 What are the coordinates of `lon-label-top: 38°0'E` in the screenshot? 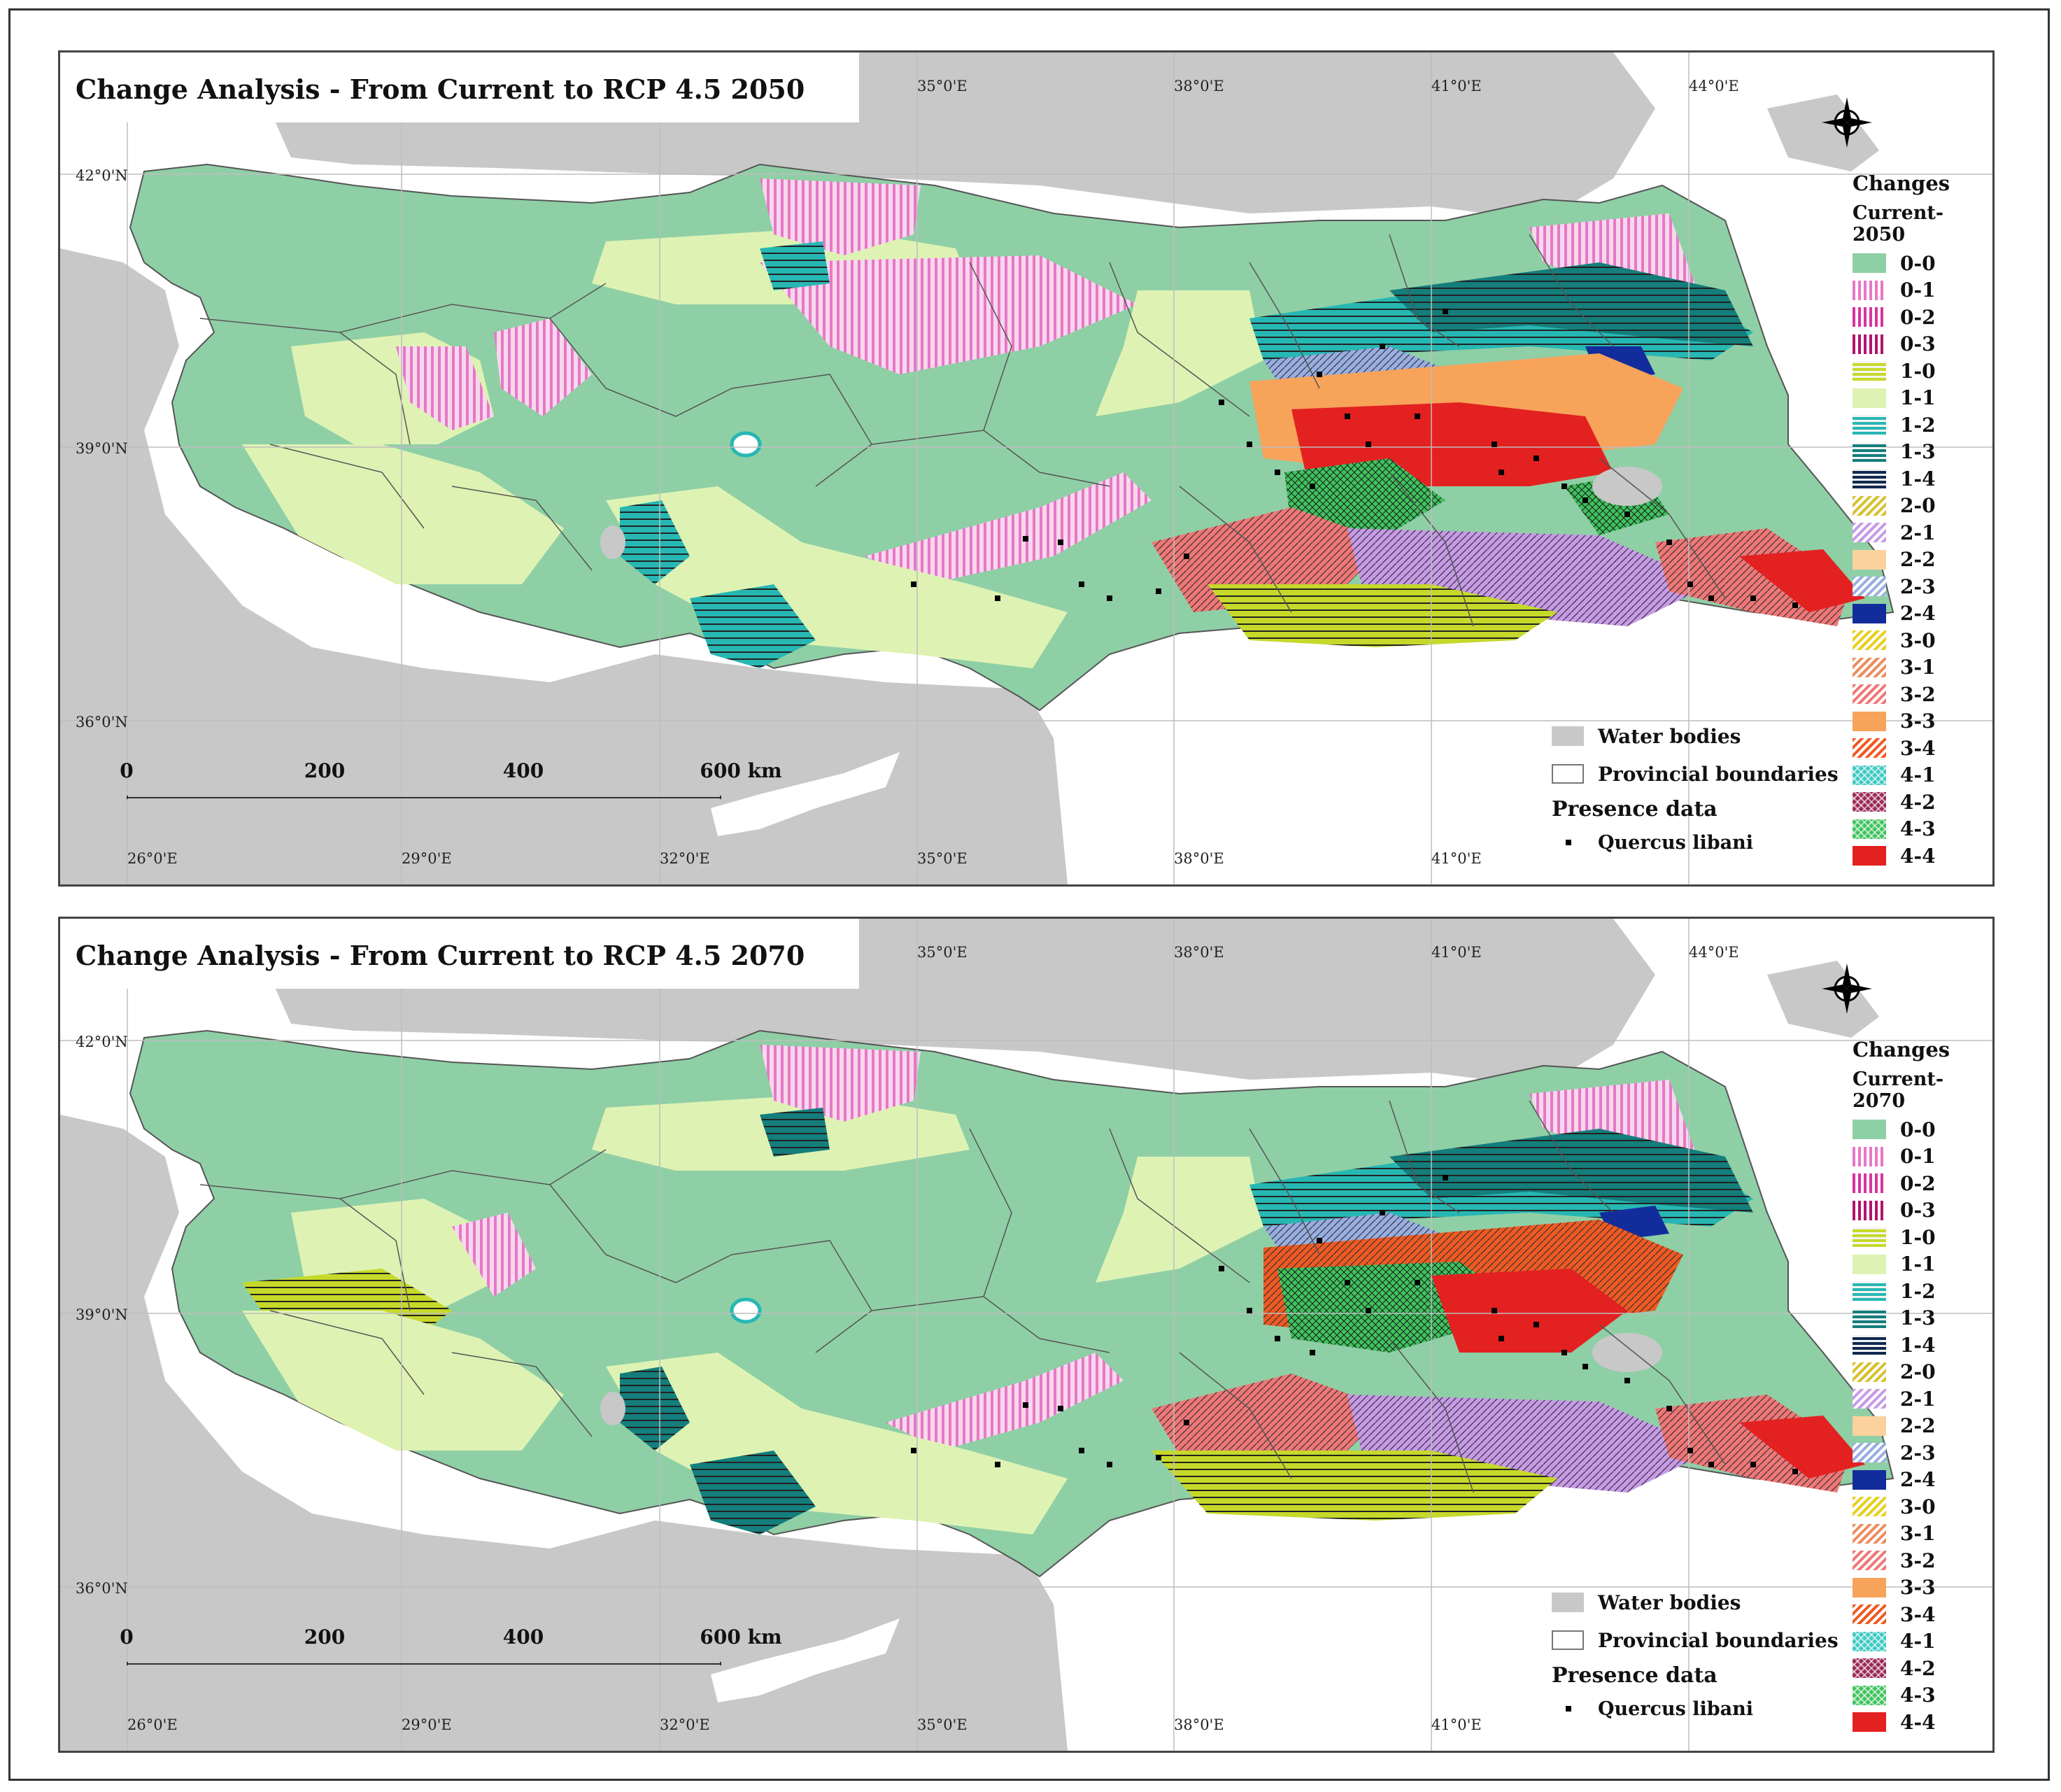 It's located at (1199, 952).